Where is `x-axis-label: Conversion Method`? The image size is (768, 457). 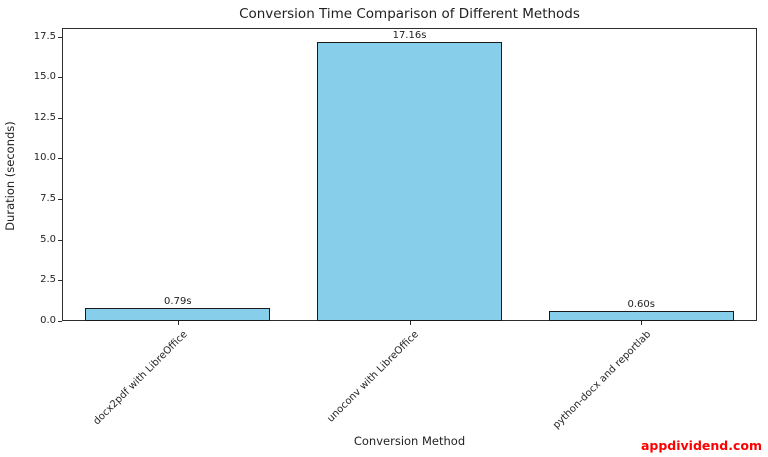 x-axis-label: Conversion Method is located at coordinates (409, 441).